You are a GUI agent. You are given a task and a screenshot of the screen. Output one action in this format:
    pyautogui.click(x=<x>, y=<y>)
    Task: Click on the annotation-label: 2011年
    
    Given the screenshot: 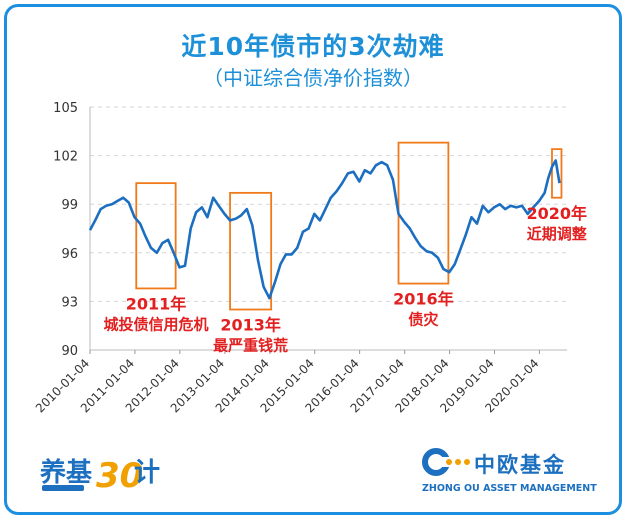 What is the action you would take?
    pyautogui.click(x=156, y=303)
    